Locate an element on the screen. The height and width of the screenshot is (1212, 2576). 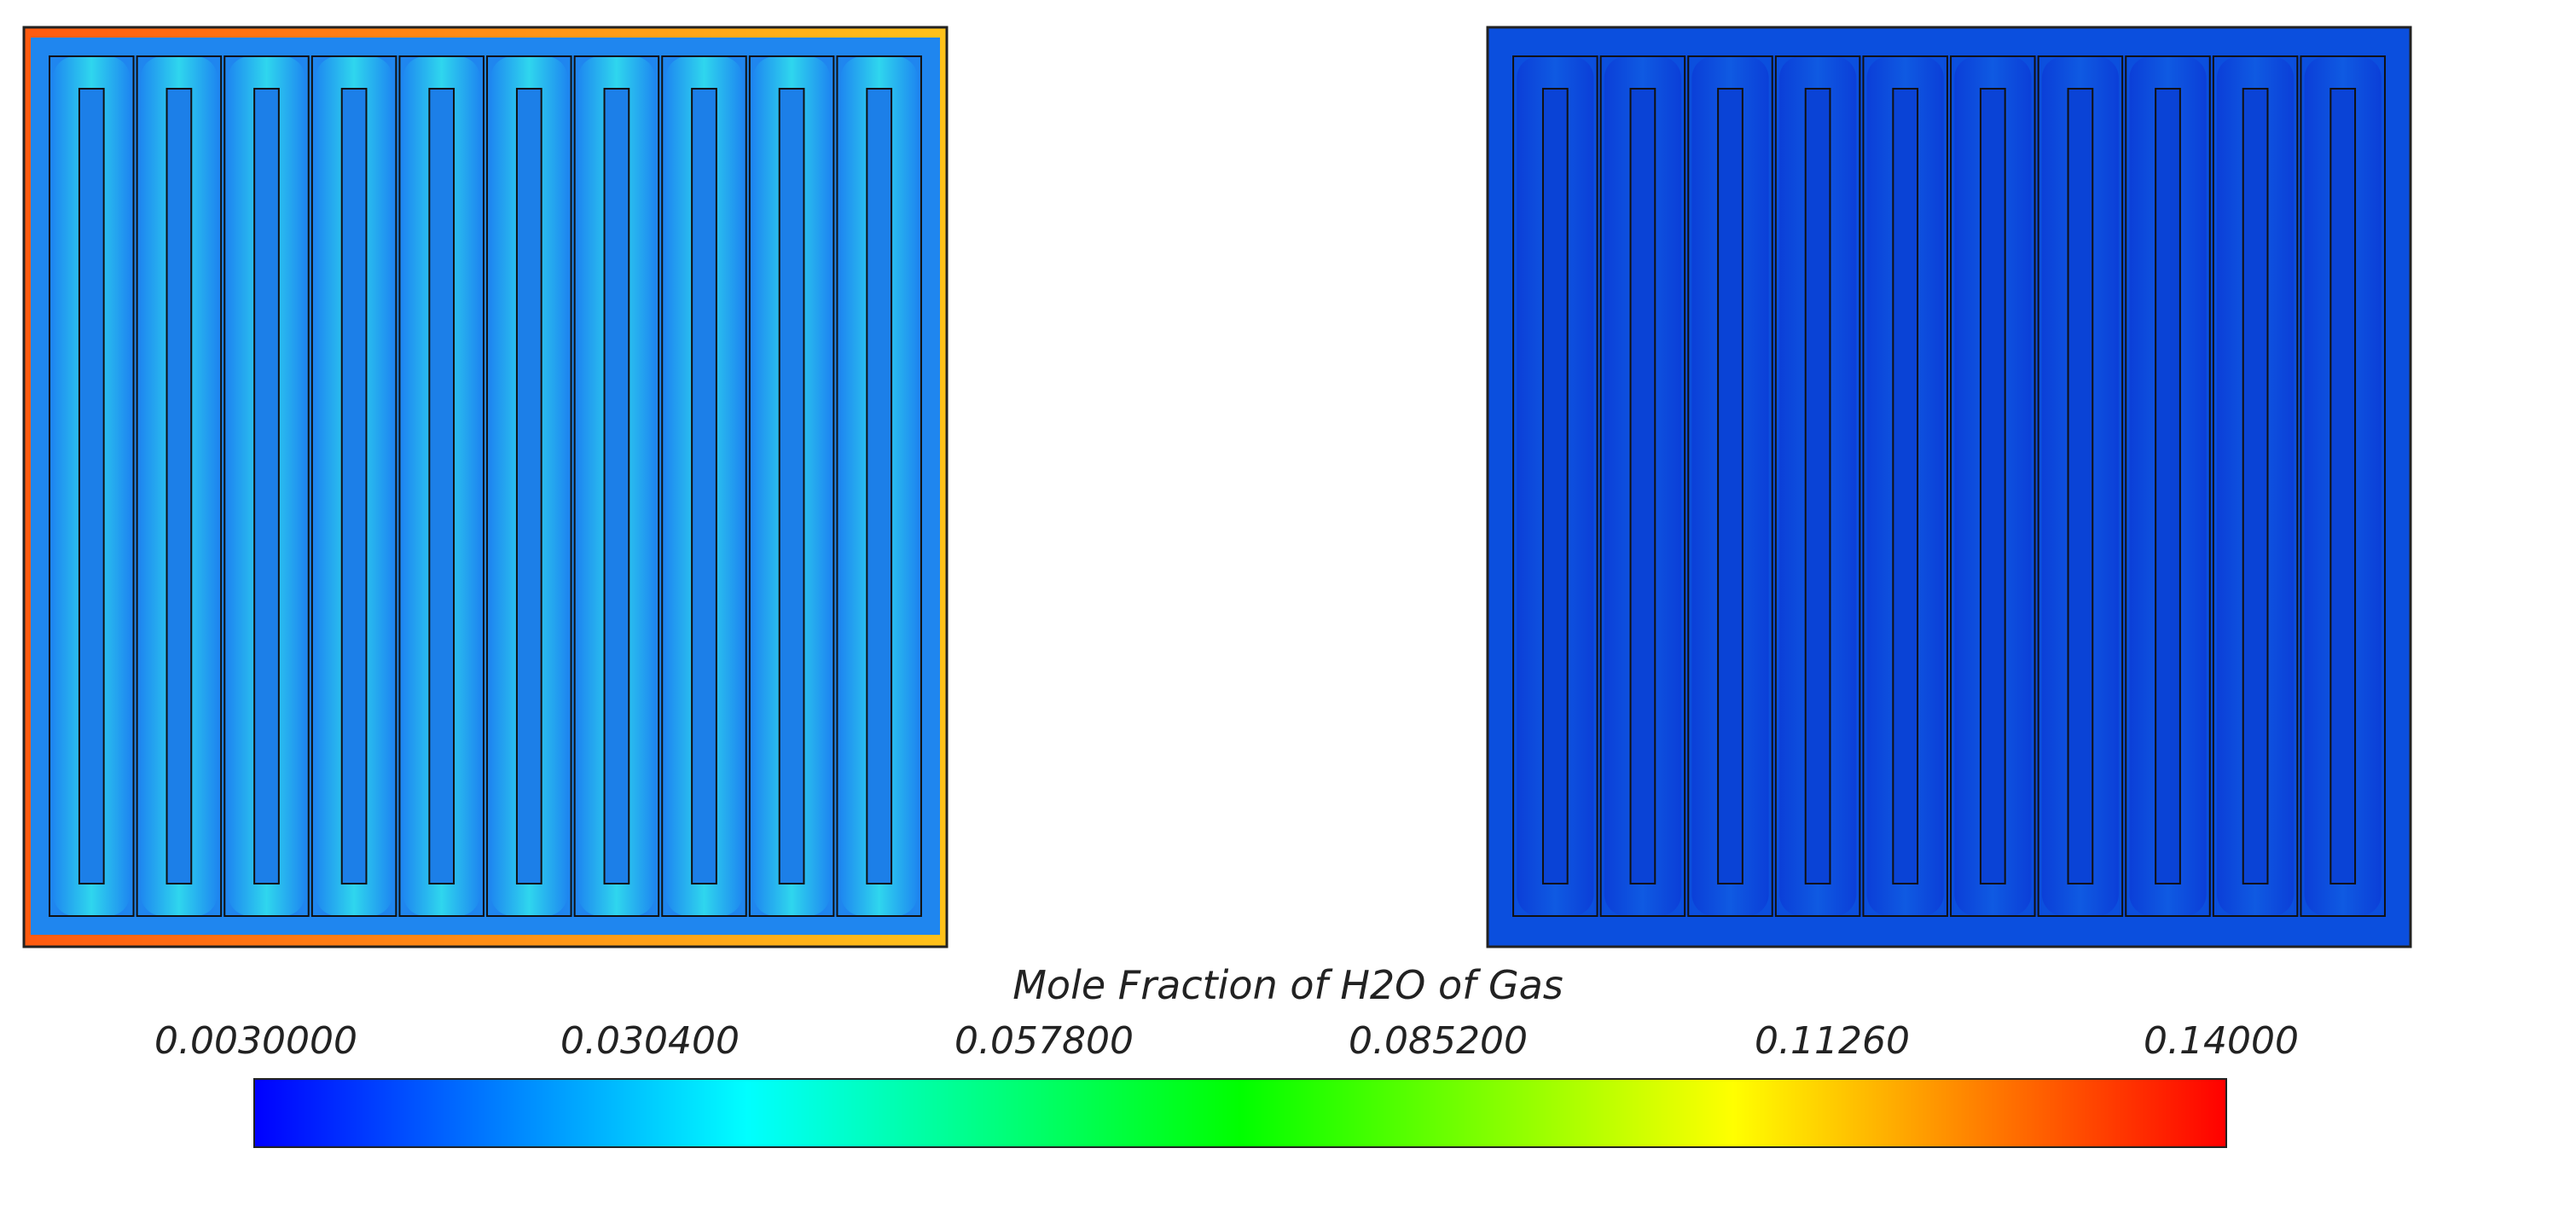
colorbar-tick-5: 0.14000 is located at coordinates (2221, 1041).